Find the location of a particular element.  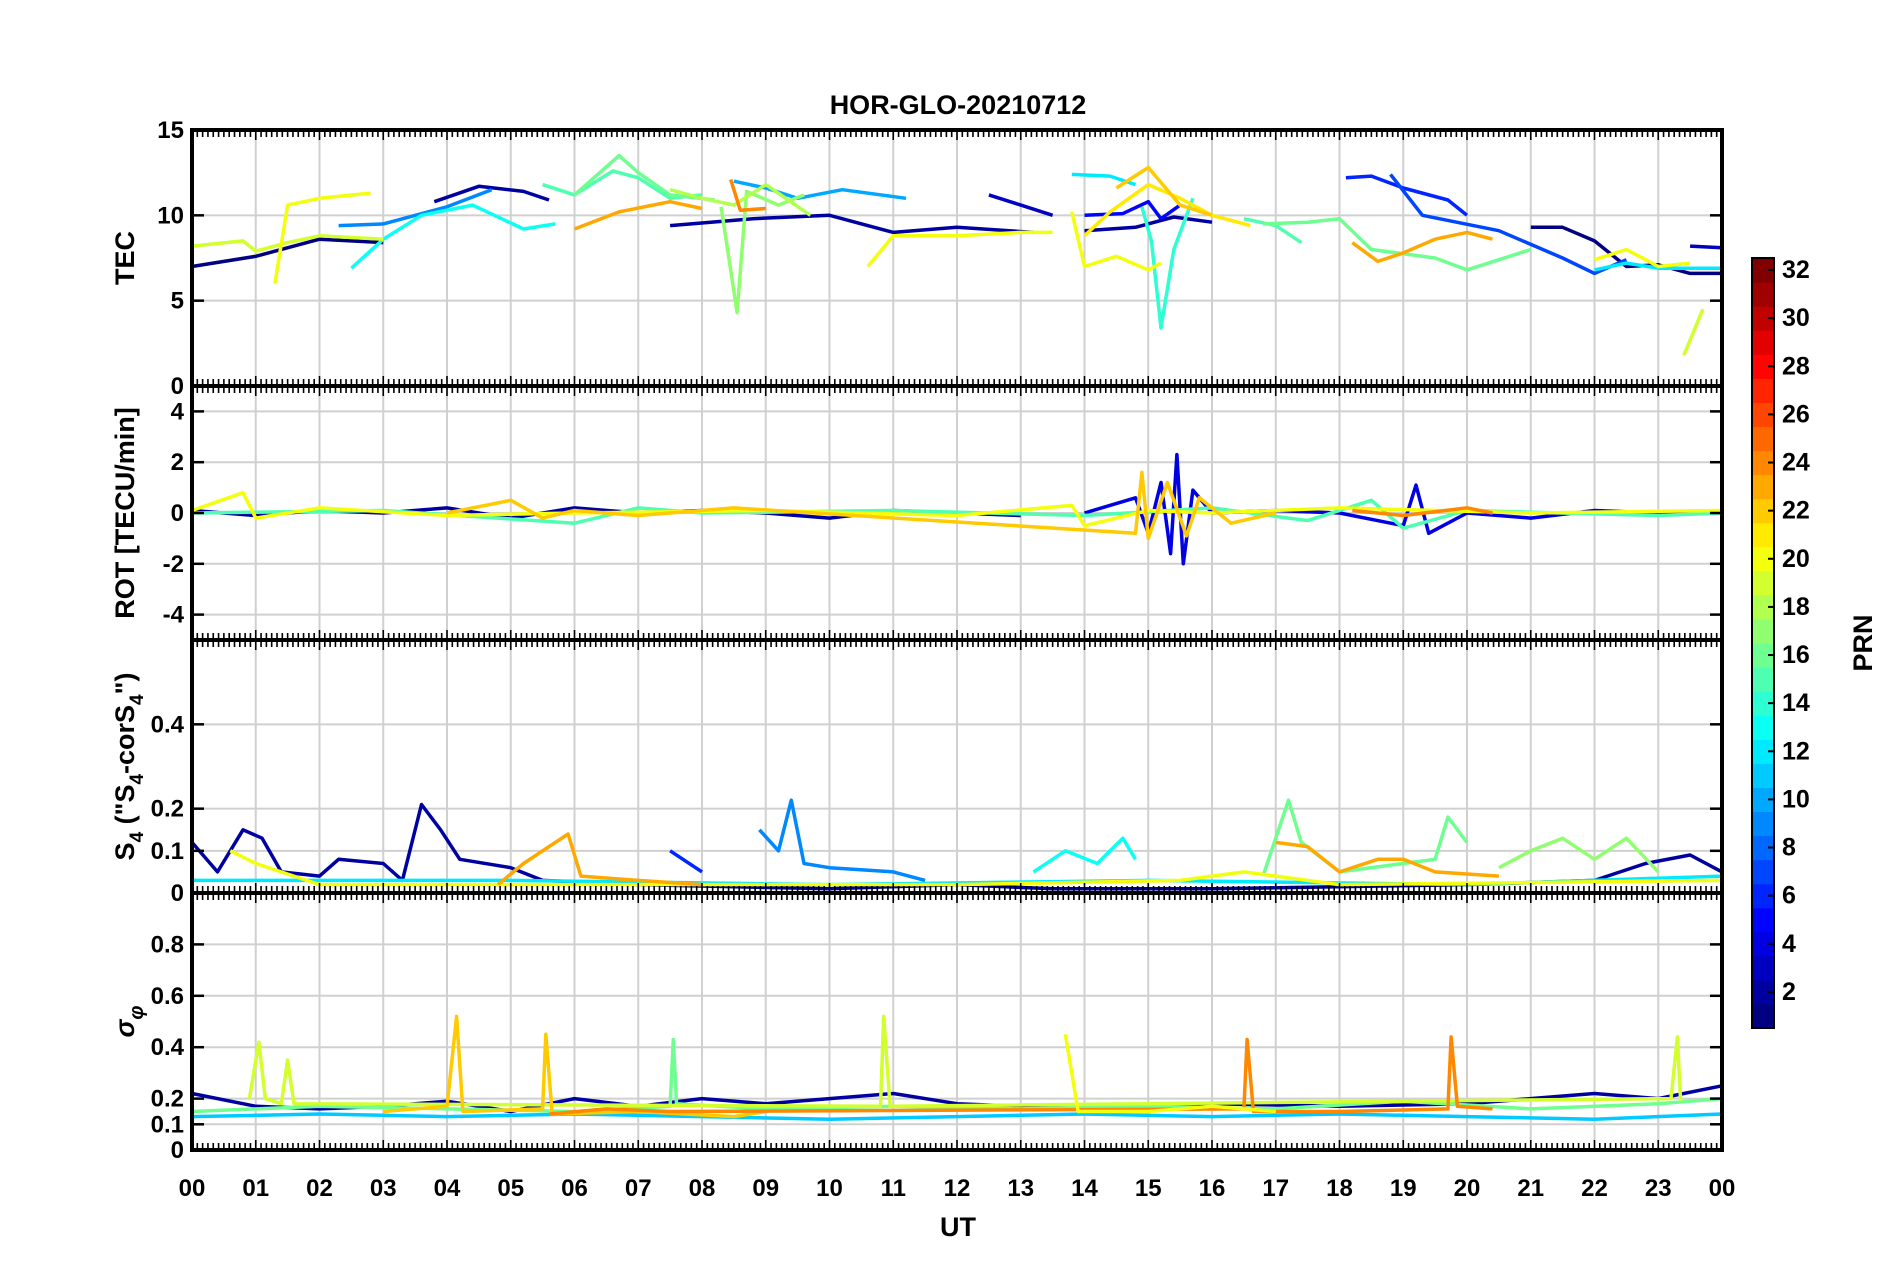

y-axis-label-part: S is located at coordinates (125, 851).